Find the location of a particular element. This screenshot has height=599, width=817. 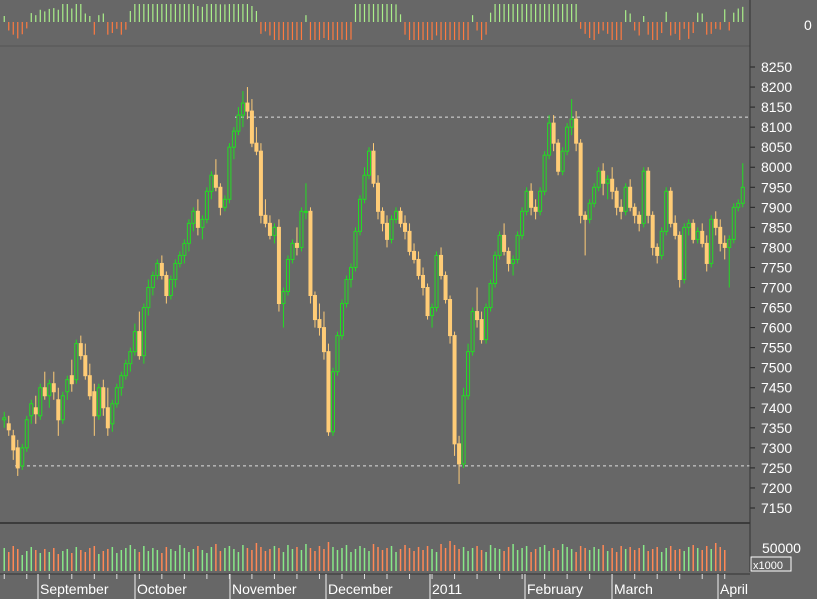

y-tick-label: 8050 is located at coordinates (776, 147).